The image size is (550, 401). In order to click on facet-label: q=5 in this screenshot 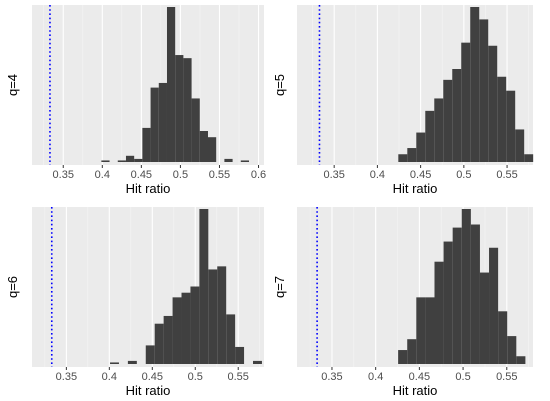, I will do `click(279, 85)`.